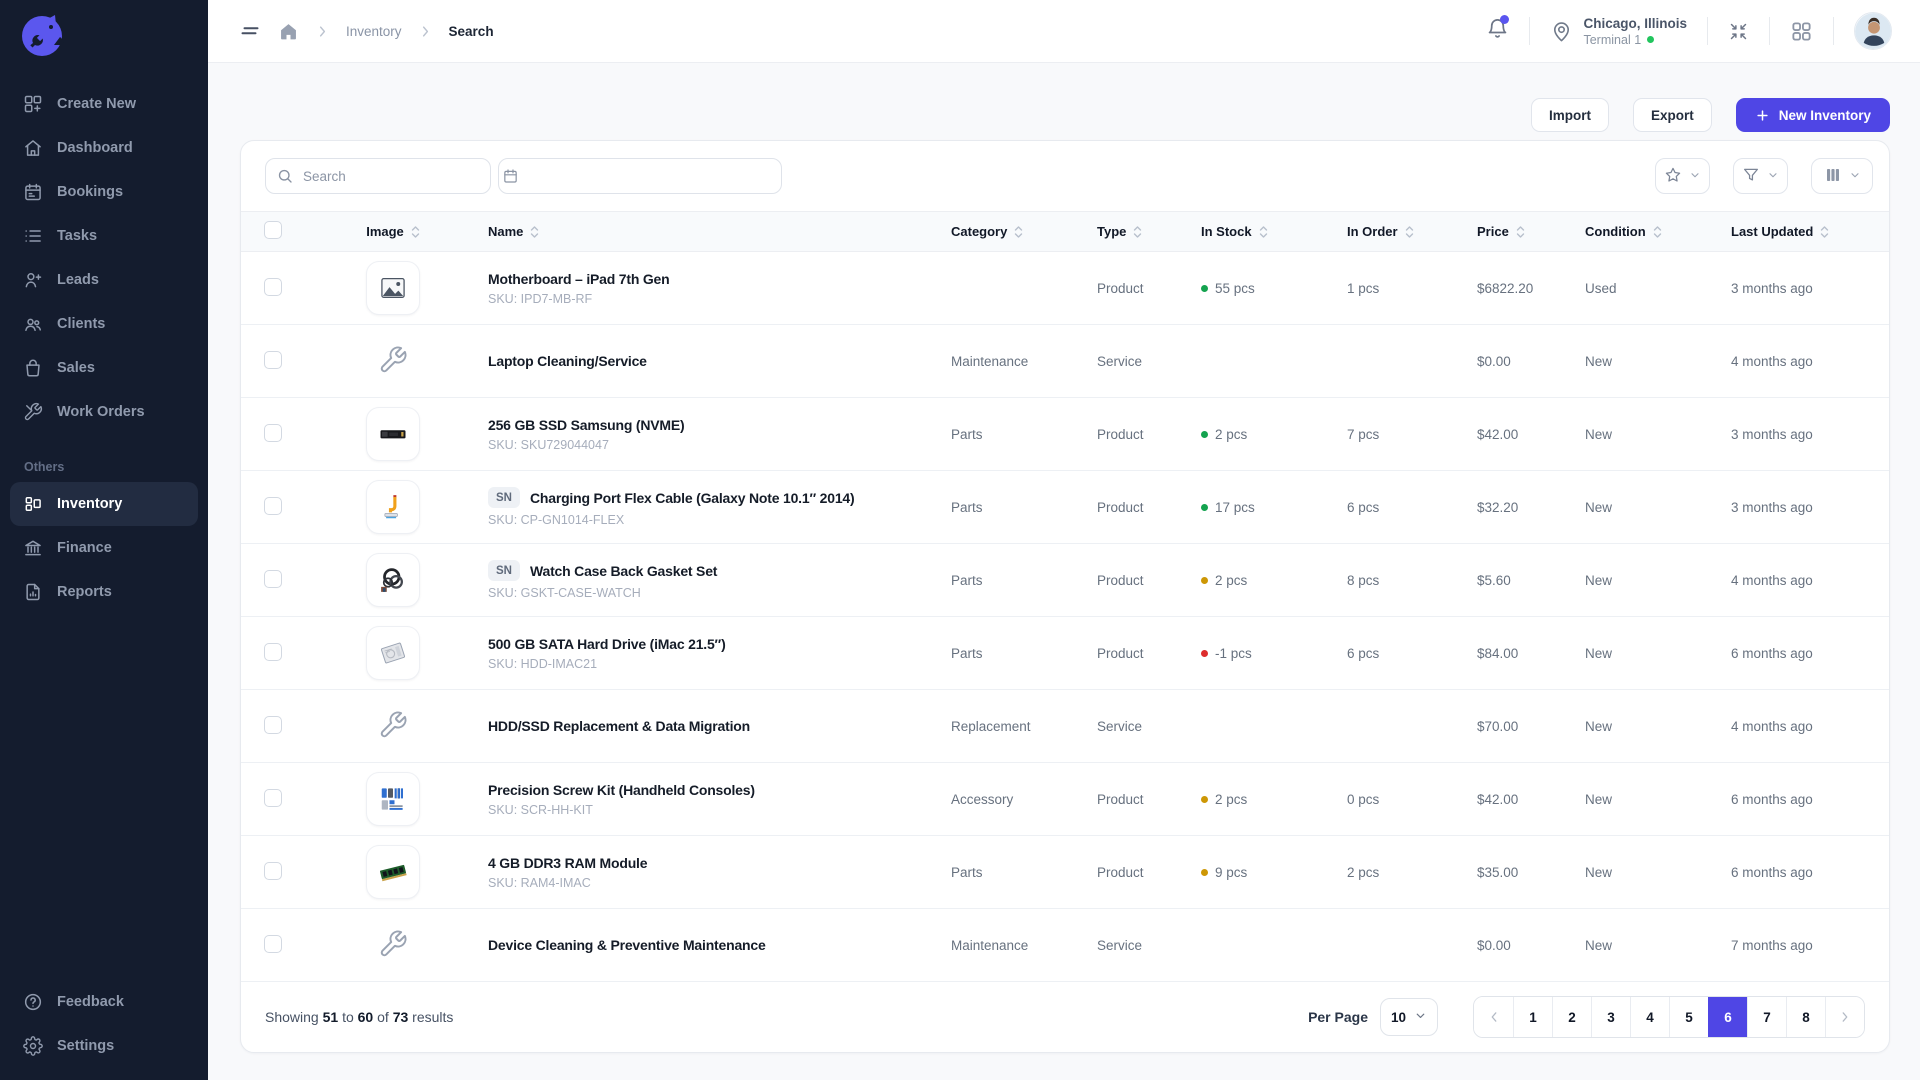 Image resolution: width=1920 pixels, height=1080 pixels. I want to click on sidebar-item-work-orders: Work Orders, so click(104, 412).